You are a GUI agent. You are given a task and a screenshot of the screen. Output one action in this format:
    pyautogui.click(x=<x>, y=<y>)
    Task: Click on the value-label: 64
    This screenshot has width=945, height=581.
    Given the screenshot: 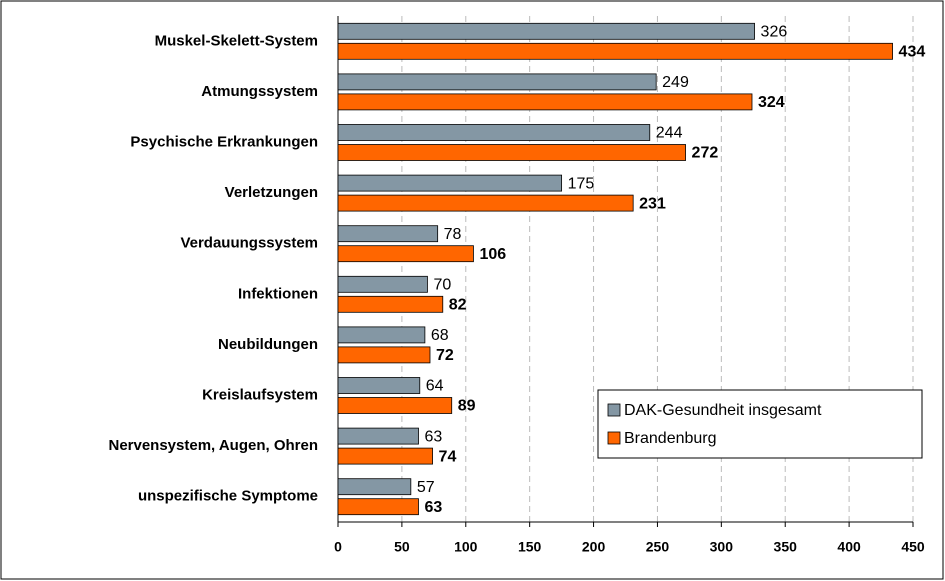 What is the action you would take?
    pyautogui.click(x=435, y=386)
    